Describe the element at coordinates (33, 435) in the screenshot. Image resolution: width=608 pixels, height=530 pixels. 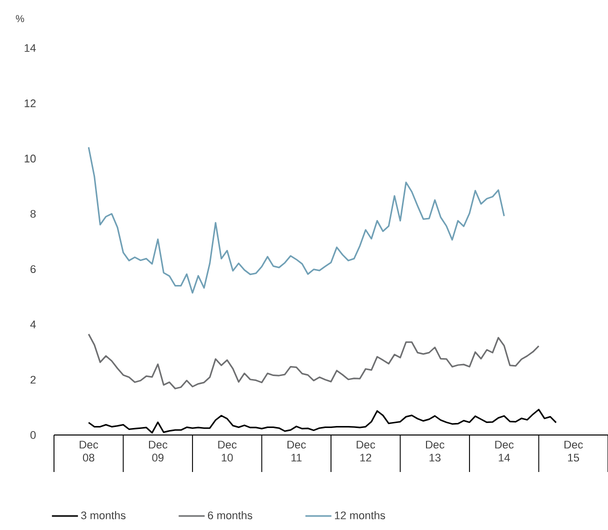
I see `y-tick-label: 0` at that location.